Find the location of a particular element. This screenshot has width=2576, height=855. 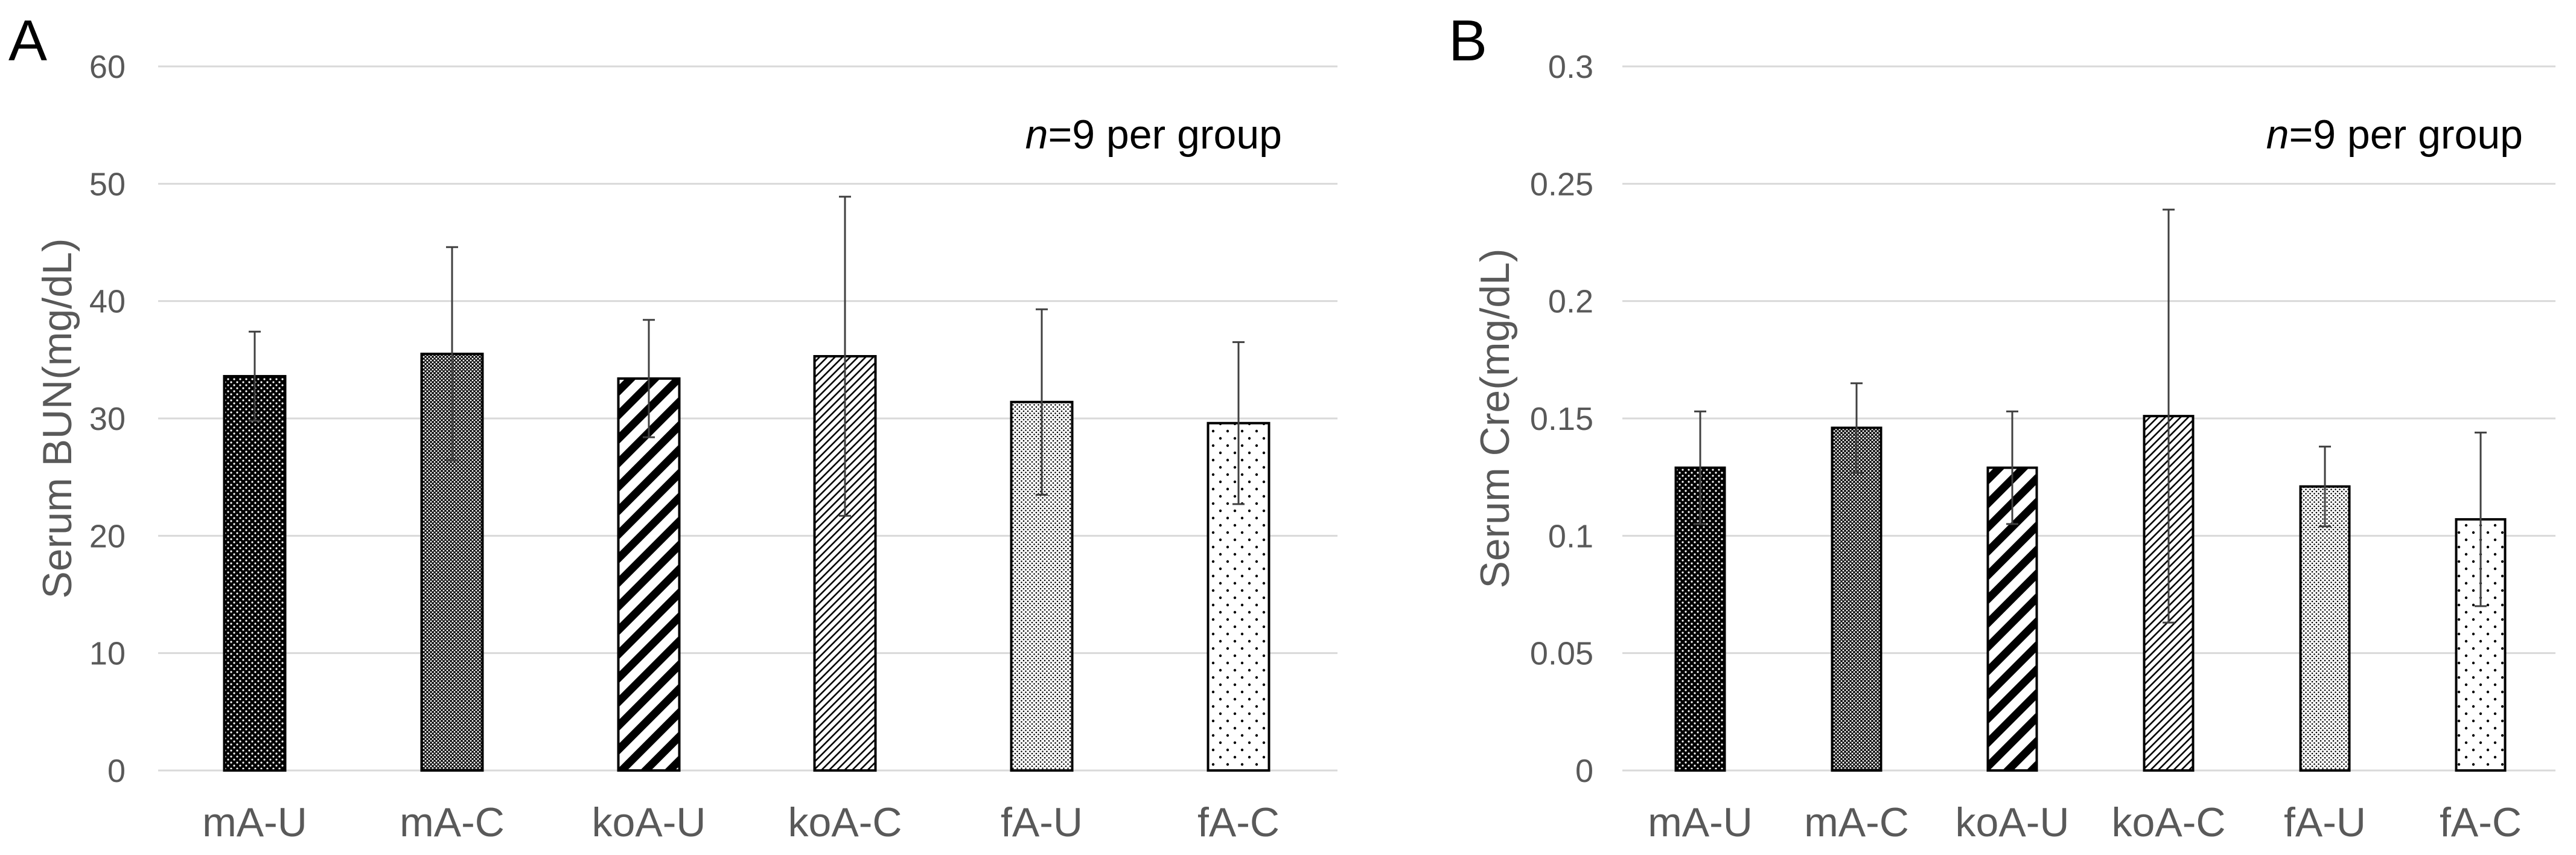

y-tick-labels: 0 0.05 0.1 0.15 0.2 0.25 0.3 is located at coordinates (1561, 419).